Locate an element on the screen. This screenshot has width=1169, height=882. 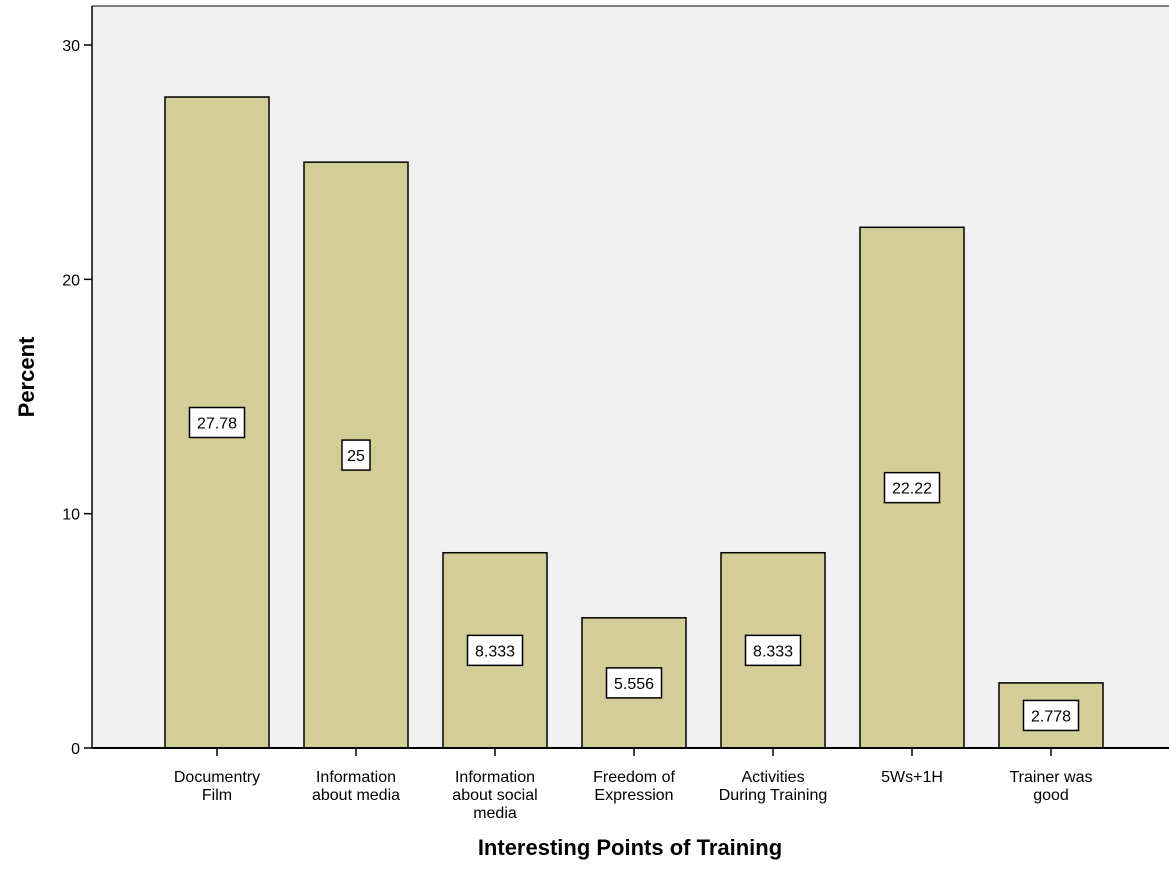
x-tick-label: Trainer was good is located at coordinates (1051, 786).